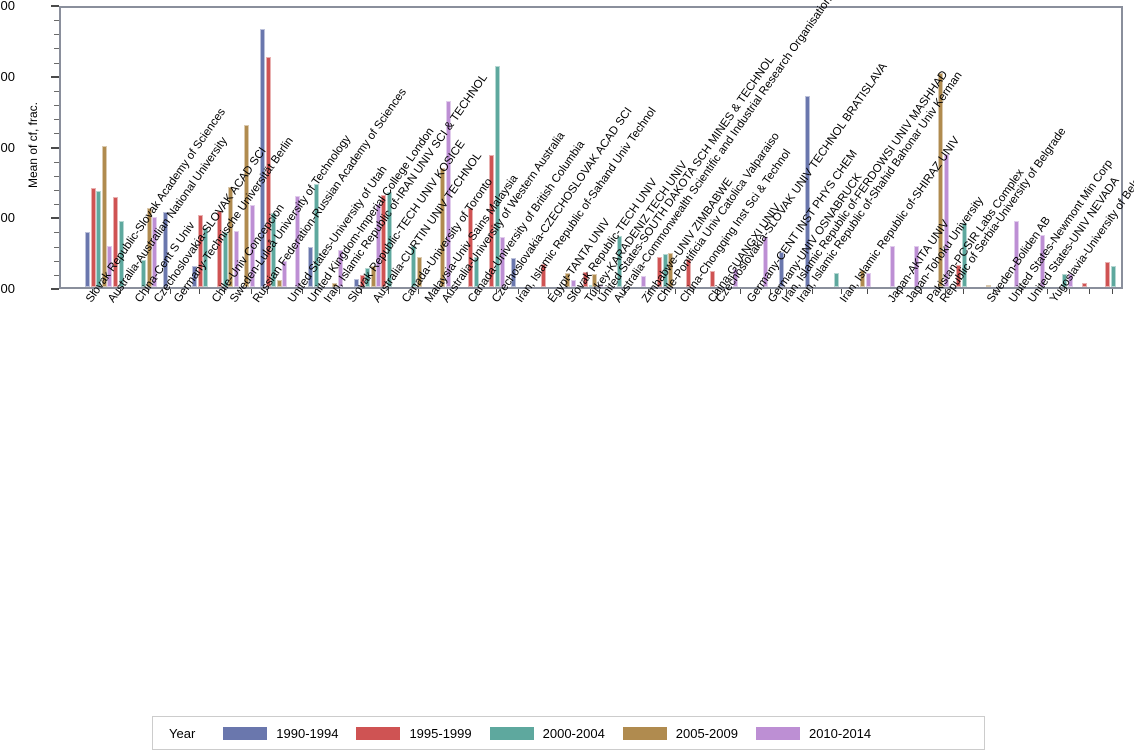 The image size is (1134, 756). I want to click on legend-label: 1990-1994, so click(307, 733).